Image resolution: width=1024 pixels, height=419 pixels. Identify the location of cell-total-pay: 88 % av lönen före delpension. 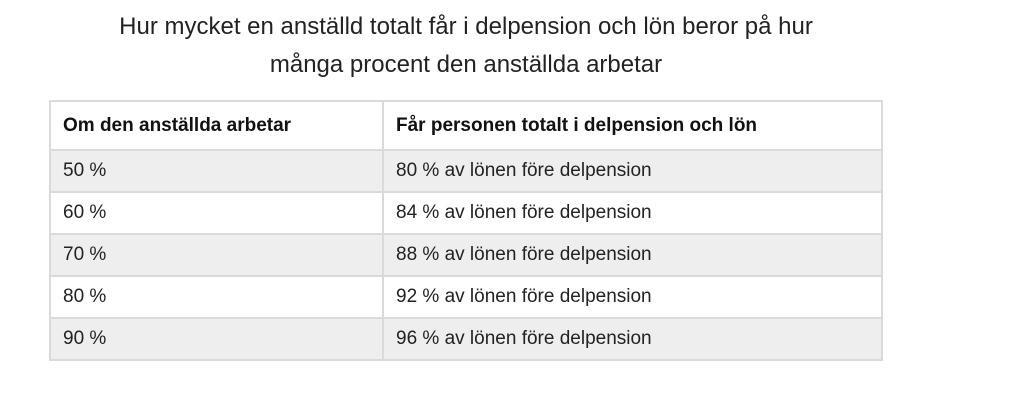
(632, 255).